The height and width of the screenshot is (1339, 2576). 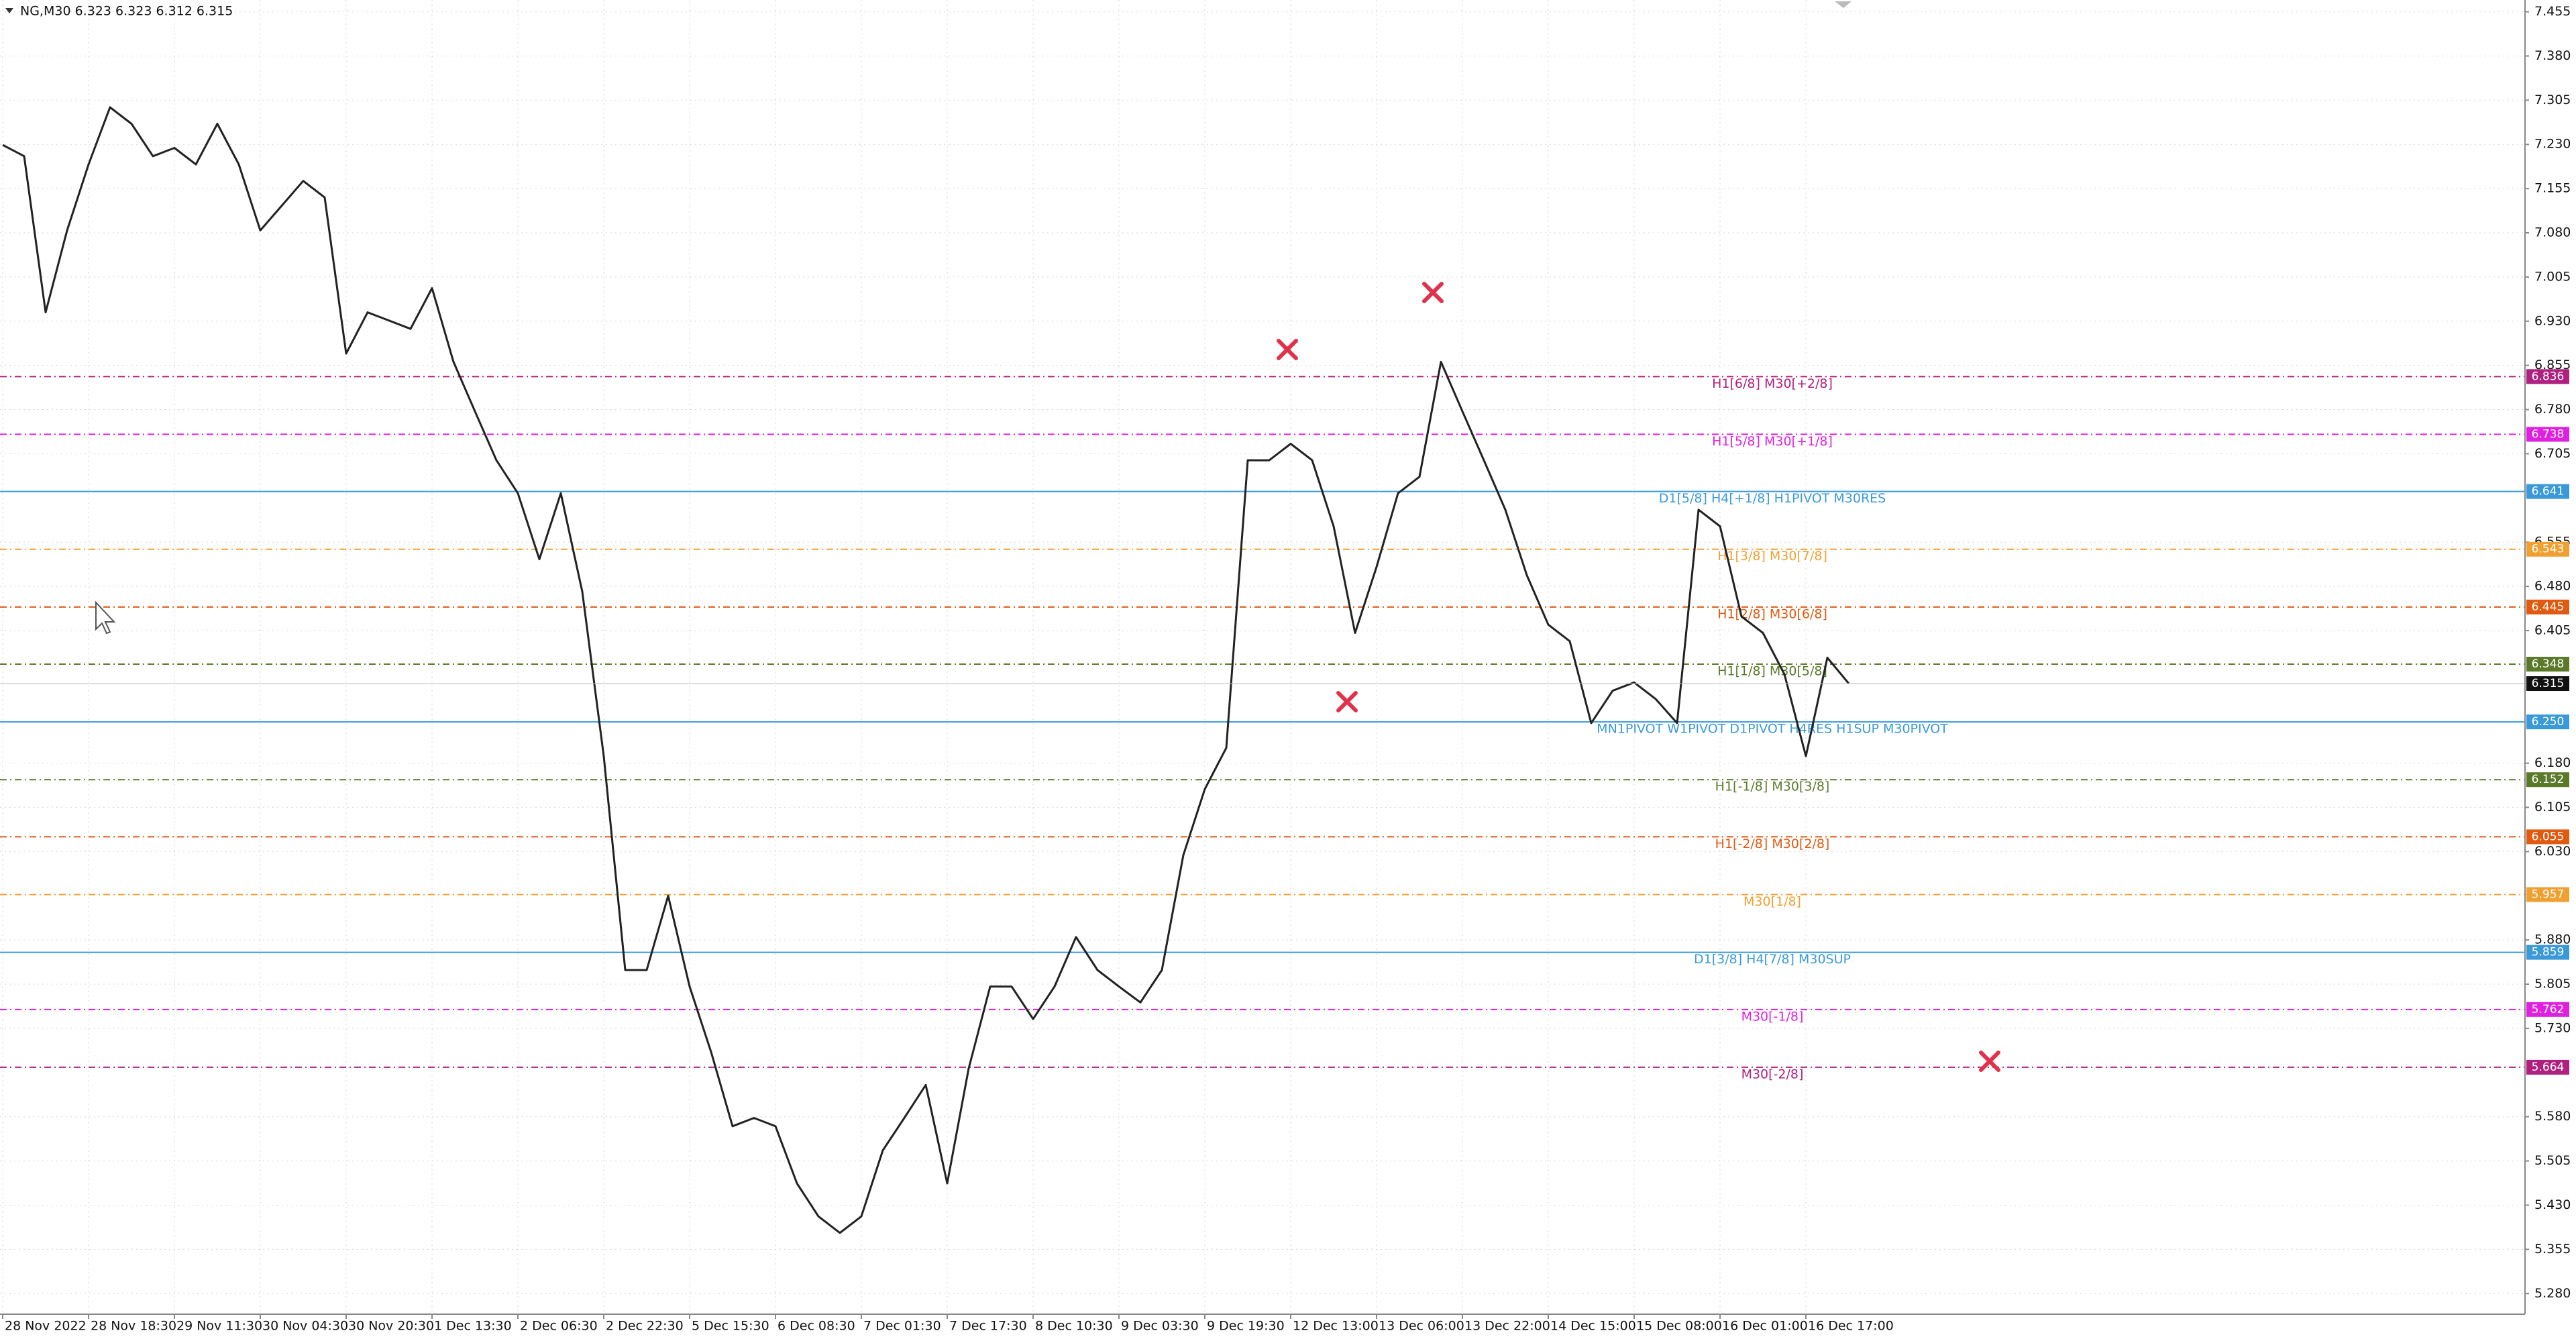 What do you see at coordinates (126, 11) in the screenshot?
I see `chart-title: NG,M30 6.323 6.323 6.312 6.315` at bounding box center [126, 11].